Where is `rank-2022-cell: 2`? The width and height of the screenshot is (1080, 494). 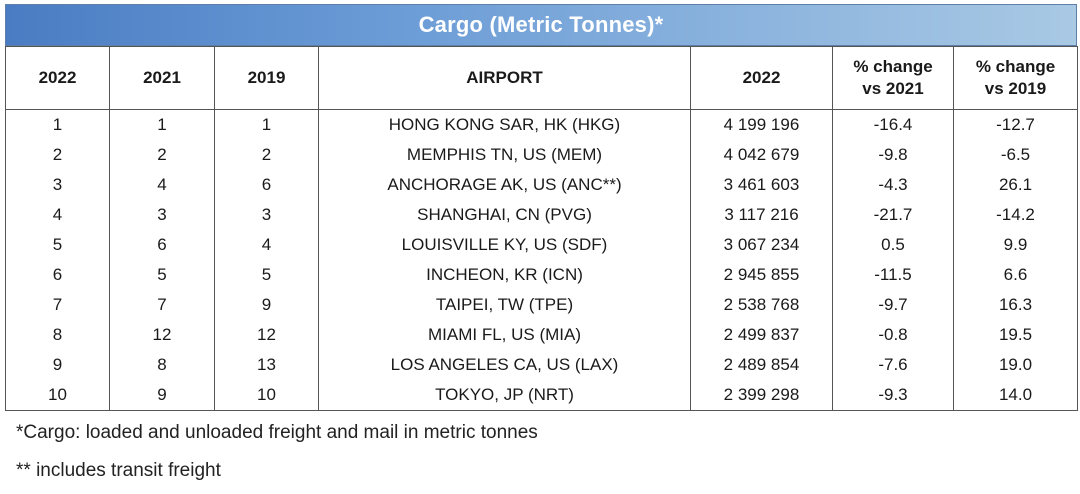
rank-2022-cell: 2 is located at coordinates (57, 155).